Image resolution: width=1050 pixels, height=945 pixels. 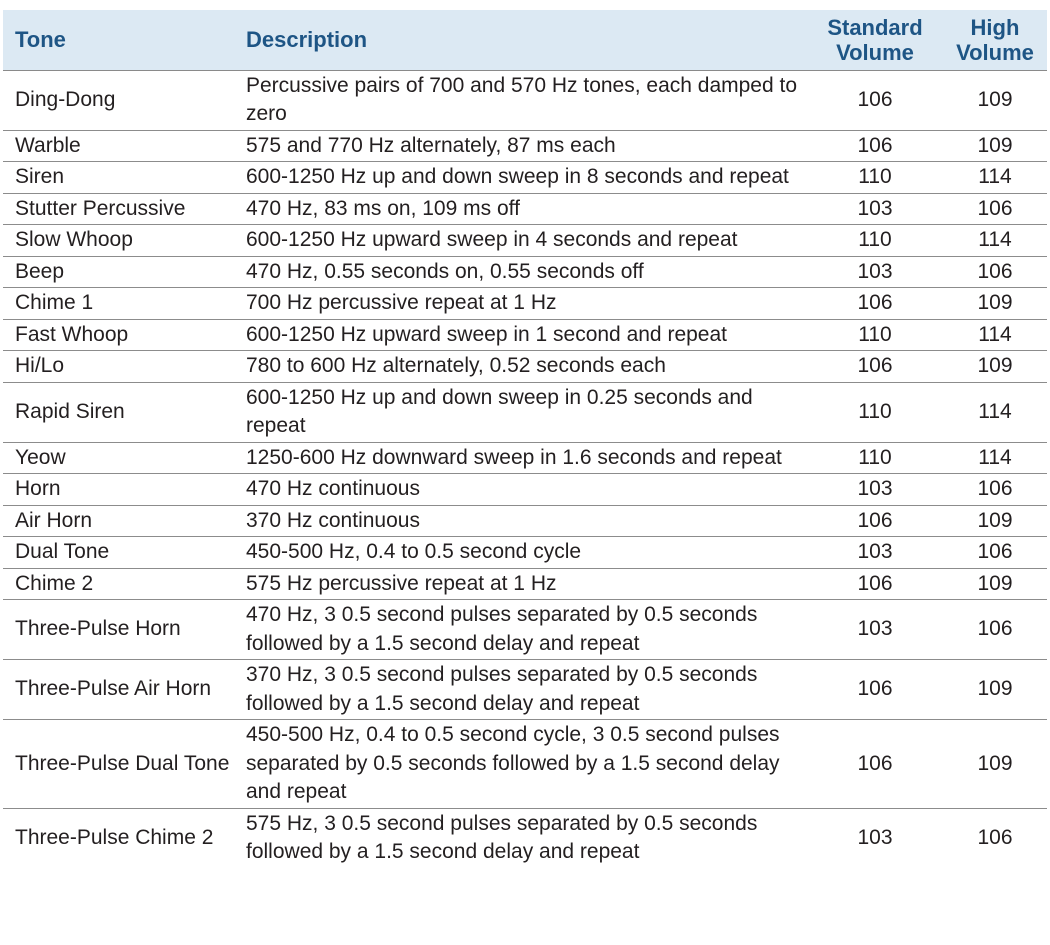 I want to click on tone-cell: Chime 2, so click(x=118, y=584).